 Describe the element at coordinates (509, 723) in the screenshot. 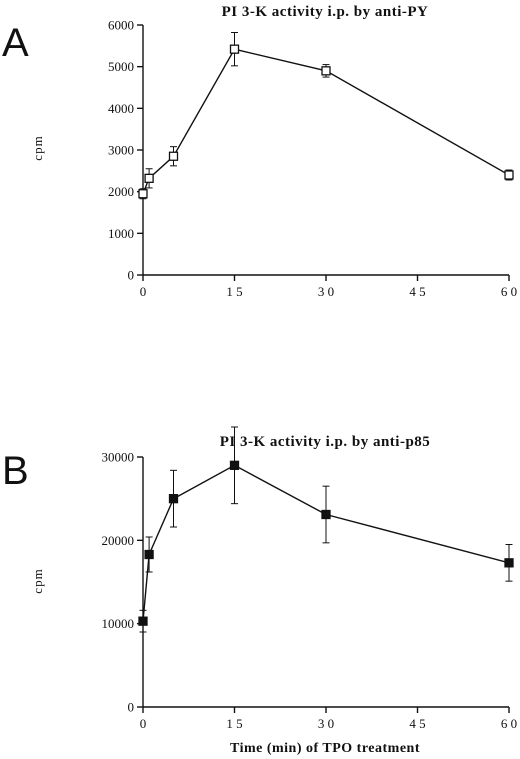

I see `chart-b-xtick-label: 6 0` at that location.